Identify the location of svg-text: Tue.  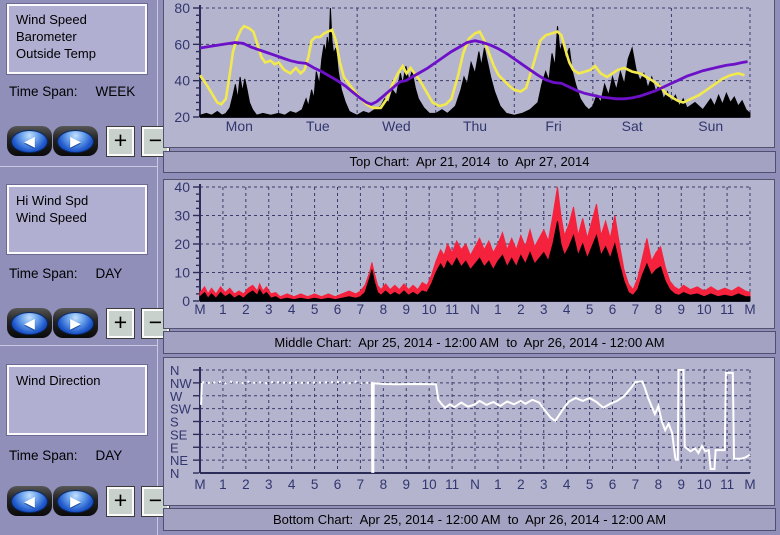
(318, 126).